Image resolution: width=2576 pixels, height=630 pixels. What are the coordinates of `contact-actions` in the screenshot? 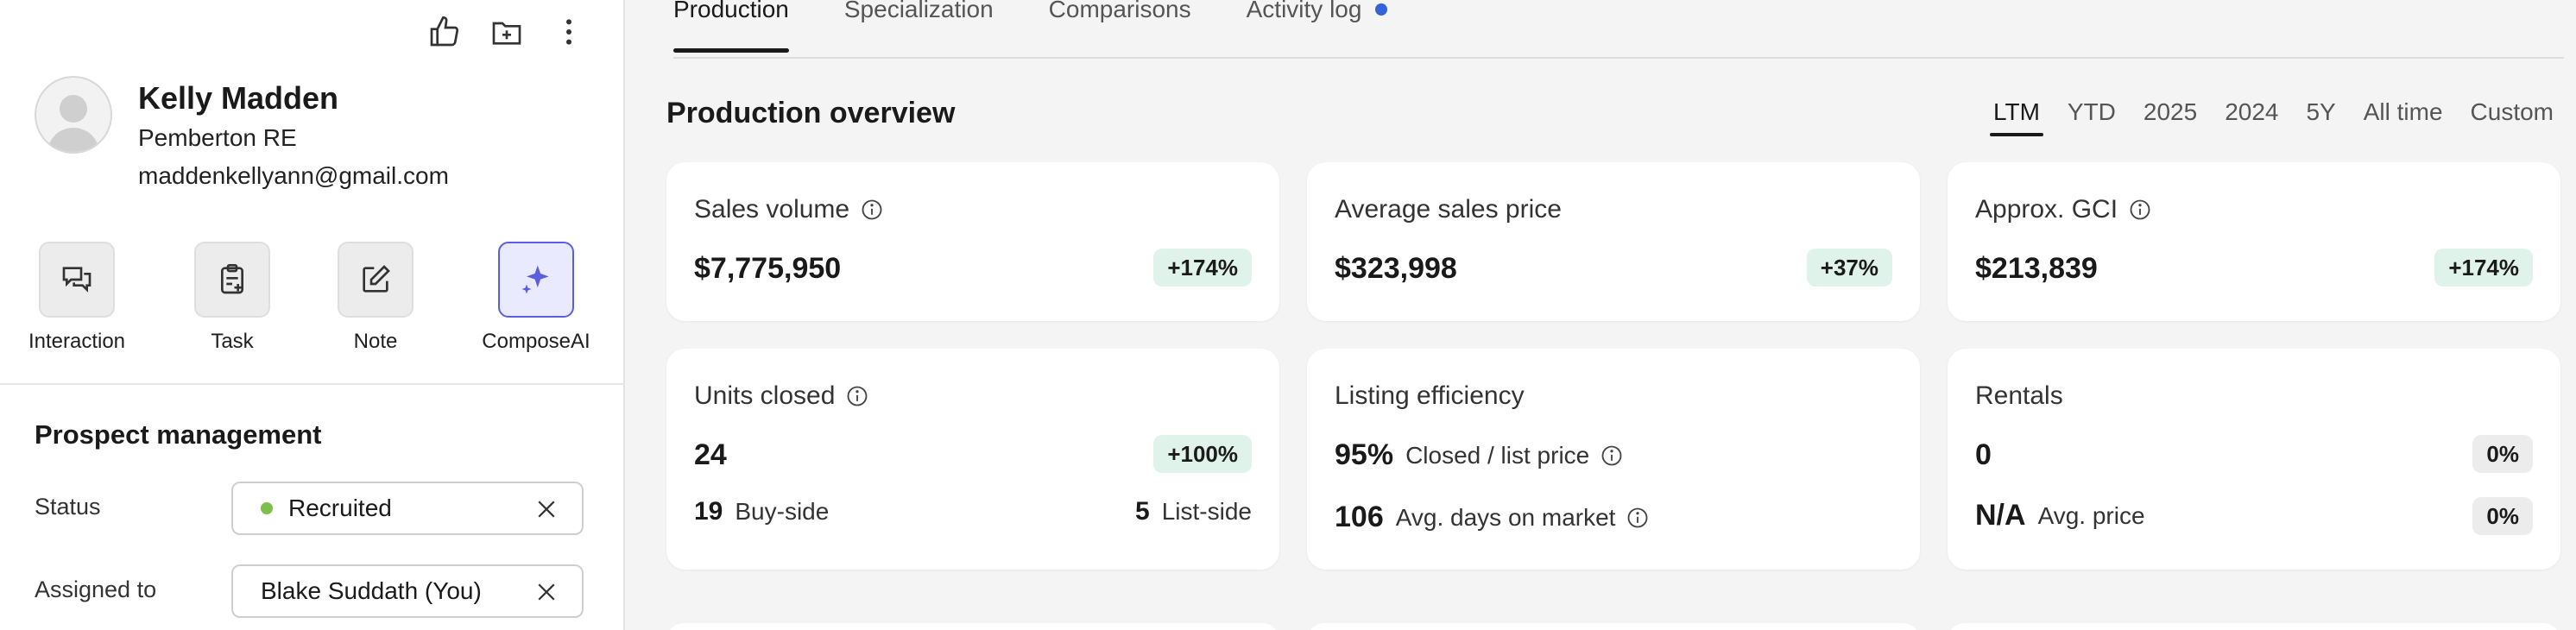 It's located at (507, 32).